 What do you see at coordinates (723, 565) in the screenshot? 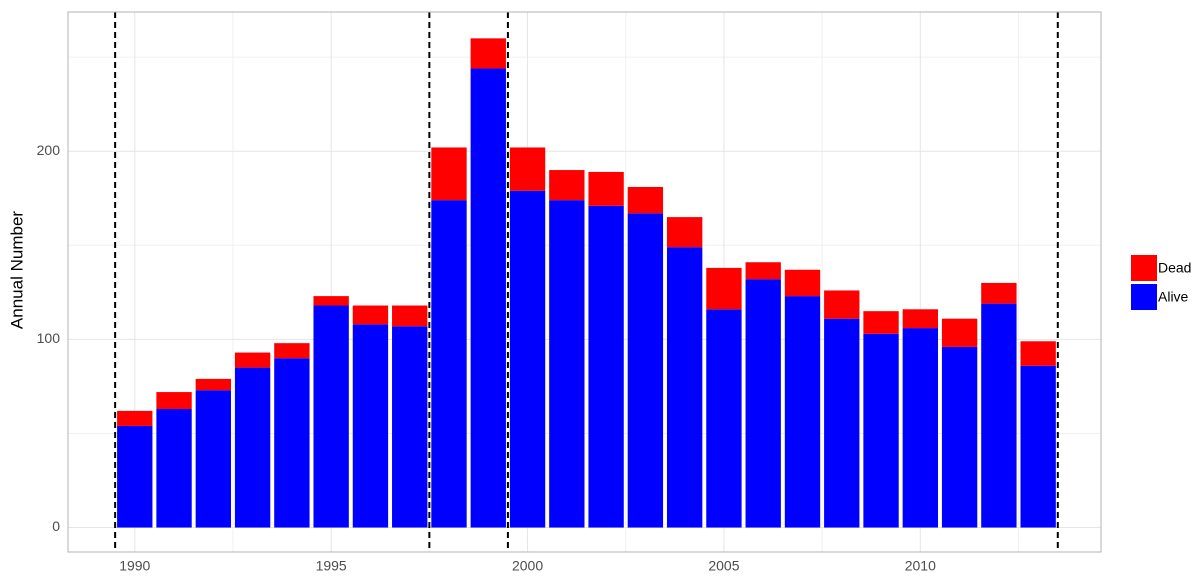
I see `x-tick-label: 2005` at bounding box center [723, 565].